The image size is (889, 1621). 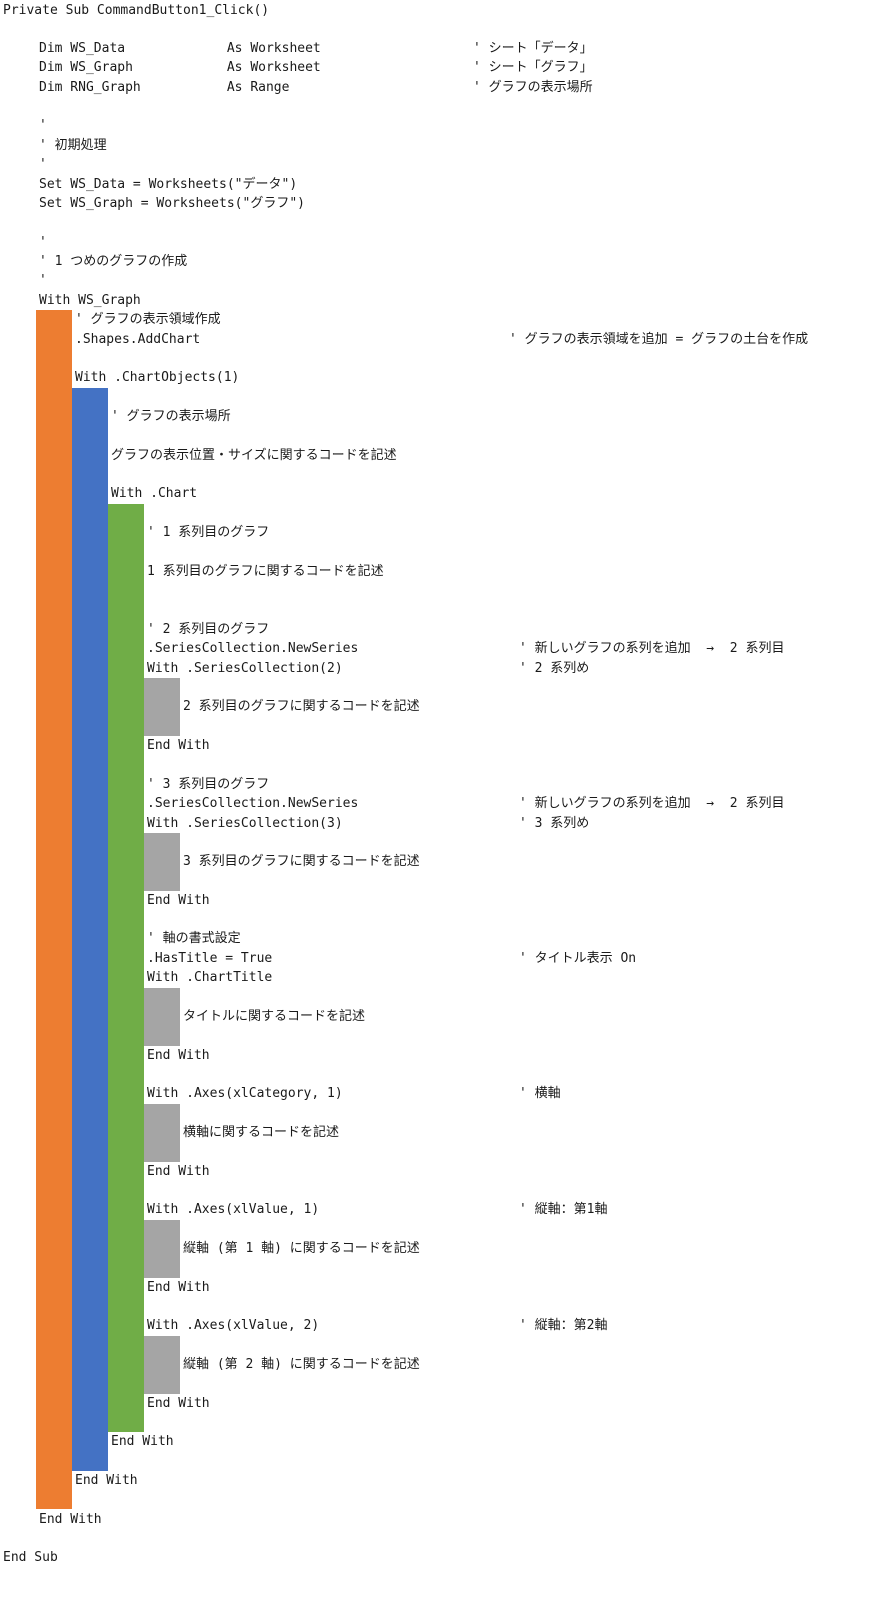 I want to click on code-comment: ' グラフの表示場所, so click(x=533, y=87).